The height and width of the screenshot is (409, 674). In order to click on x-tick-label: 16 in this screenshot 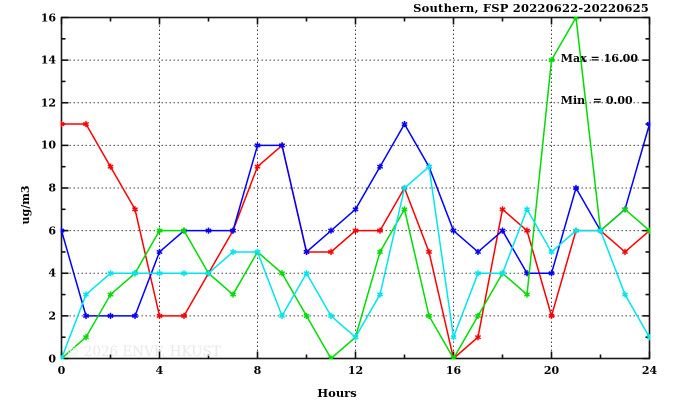, I will do `click(453, 370)`.